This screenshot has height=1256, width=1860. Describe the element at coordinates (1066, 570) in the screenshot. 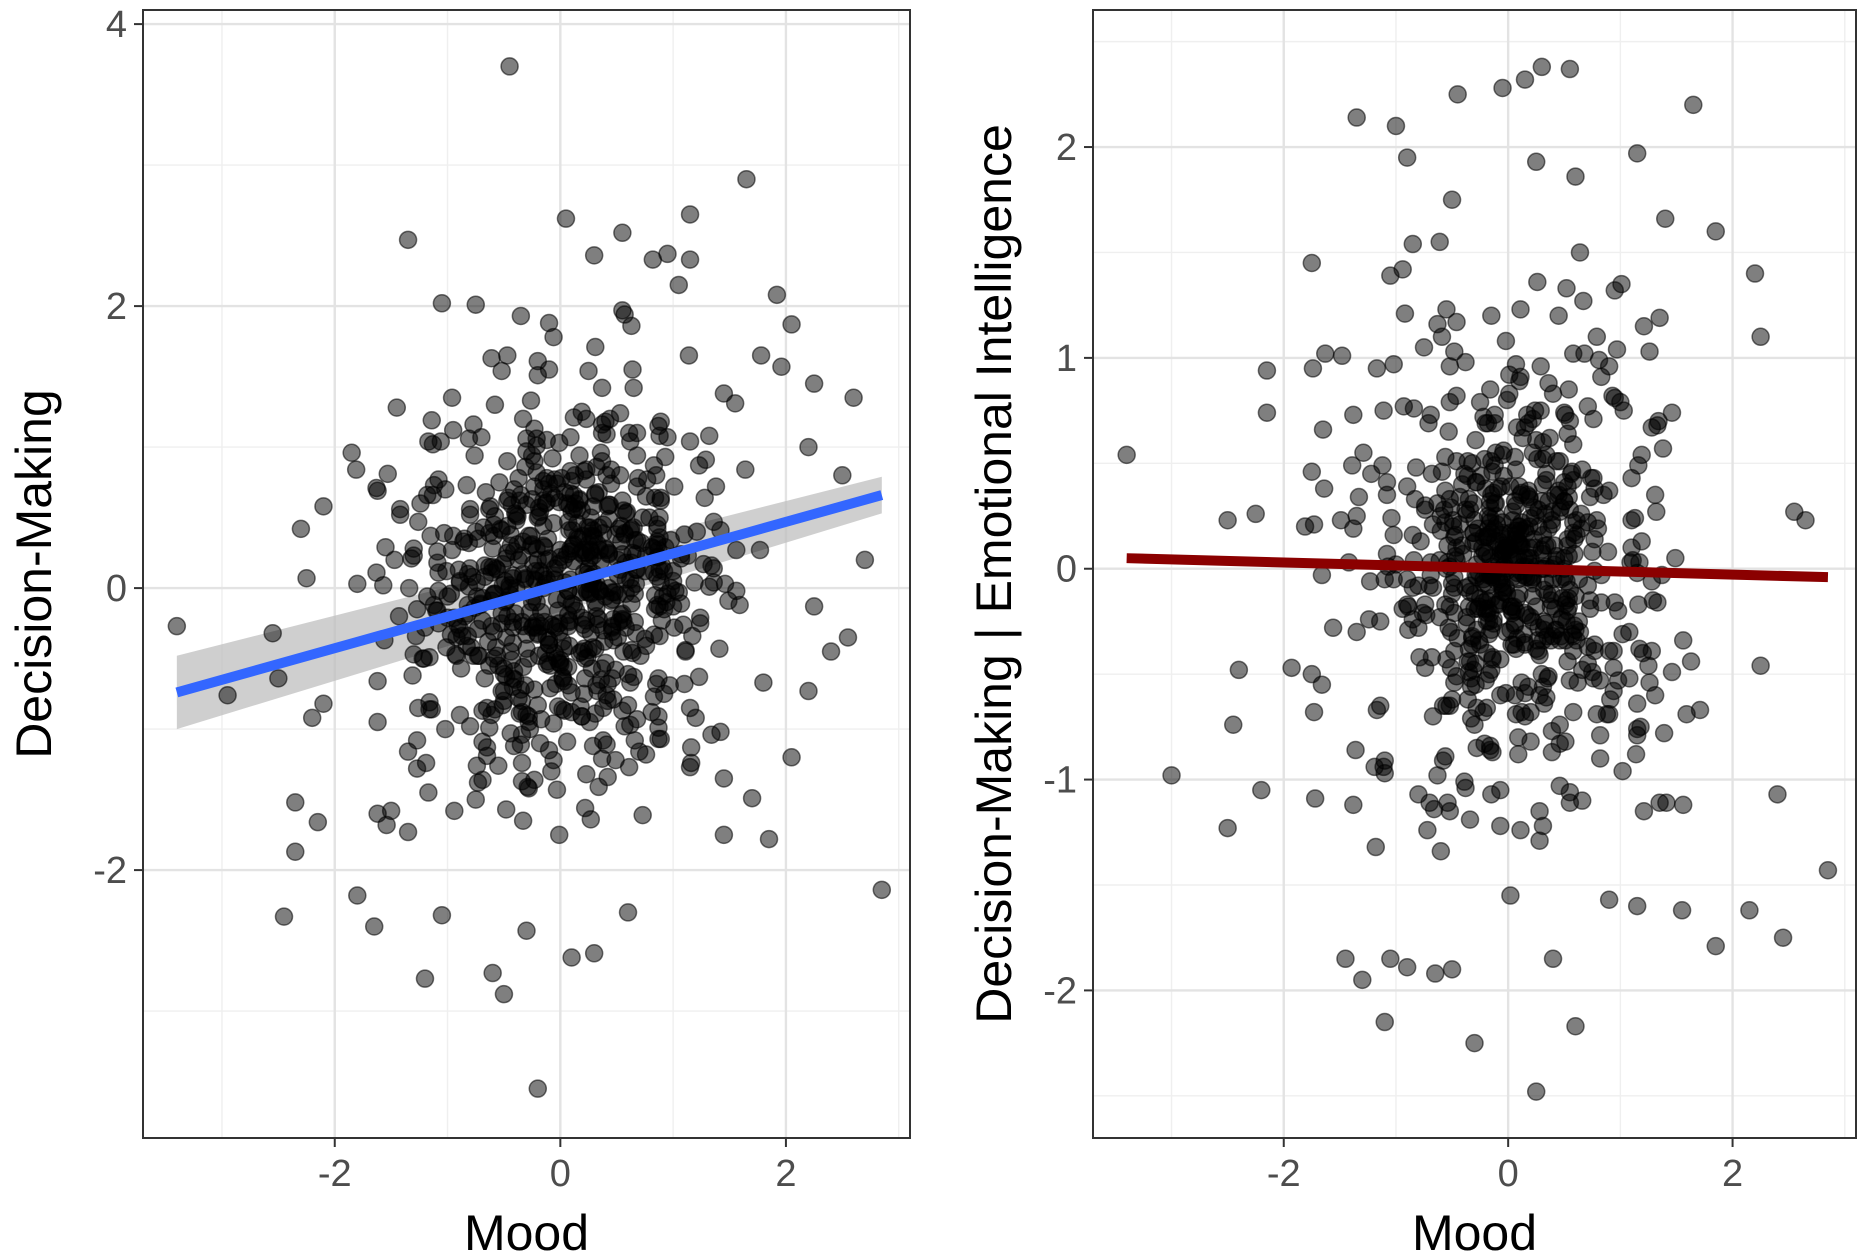

I see `right-y-tick-label: 0` at that location.